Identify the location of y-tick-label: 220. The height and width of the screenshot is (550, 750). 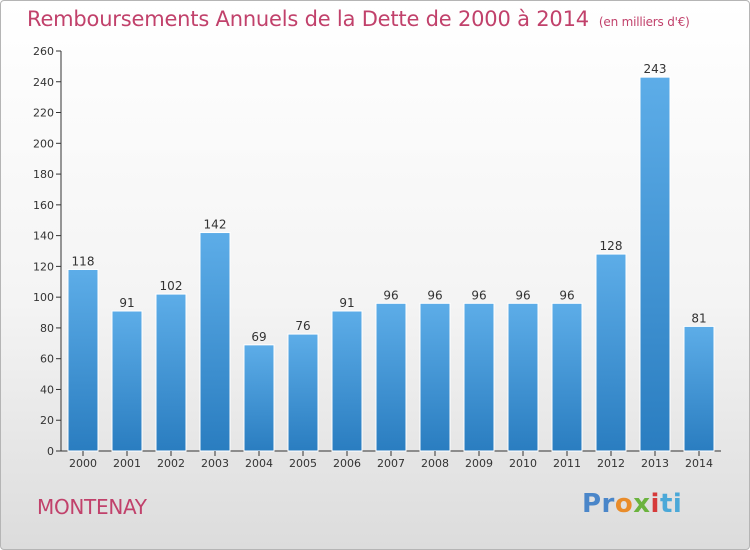
(43, 113).